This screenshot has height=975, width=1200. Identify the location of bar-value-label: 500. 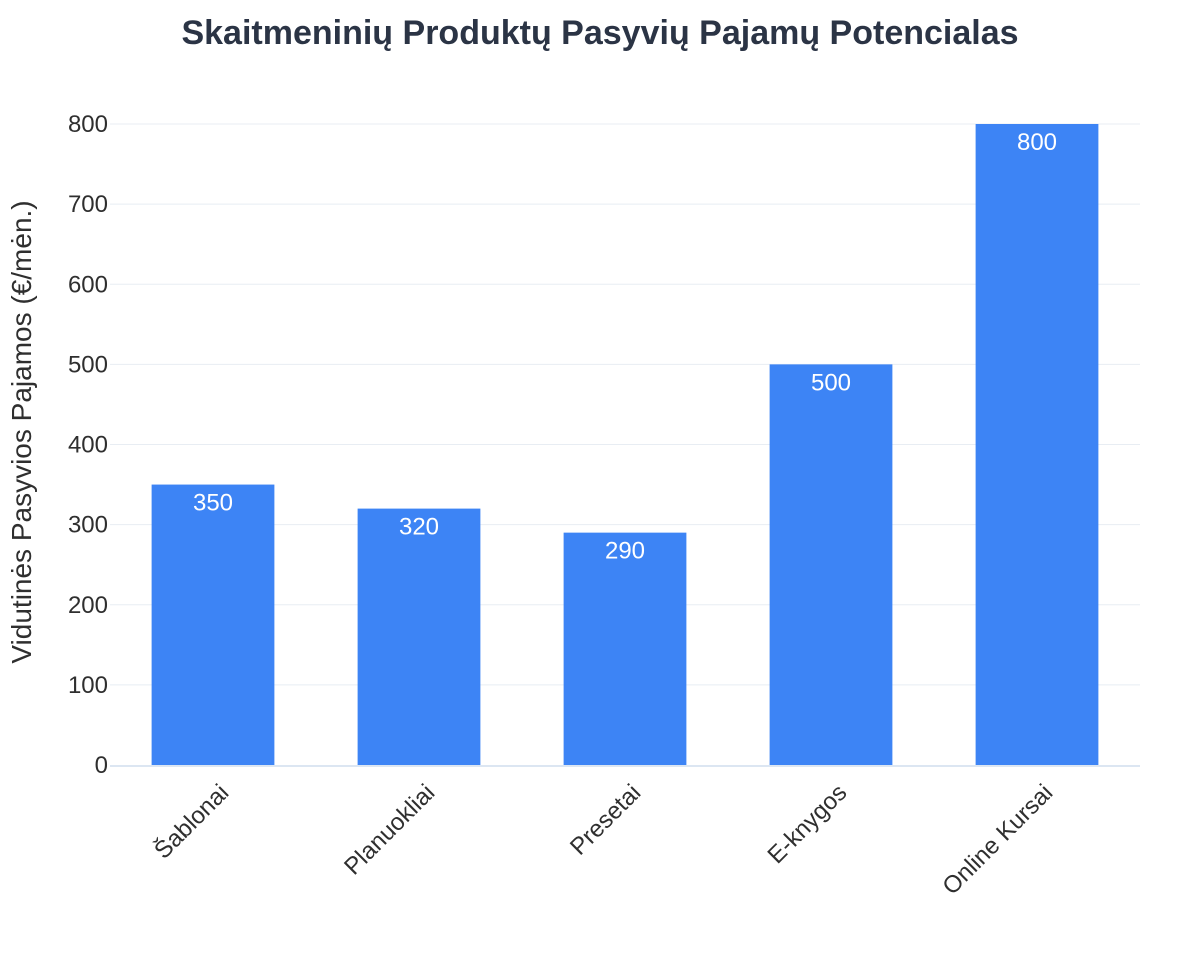
(831, 382).